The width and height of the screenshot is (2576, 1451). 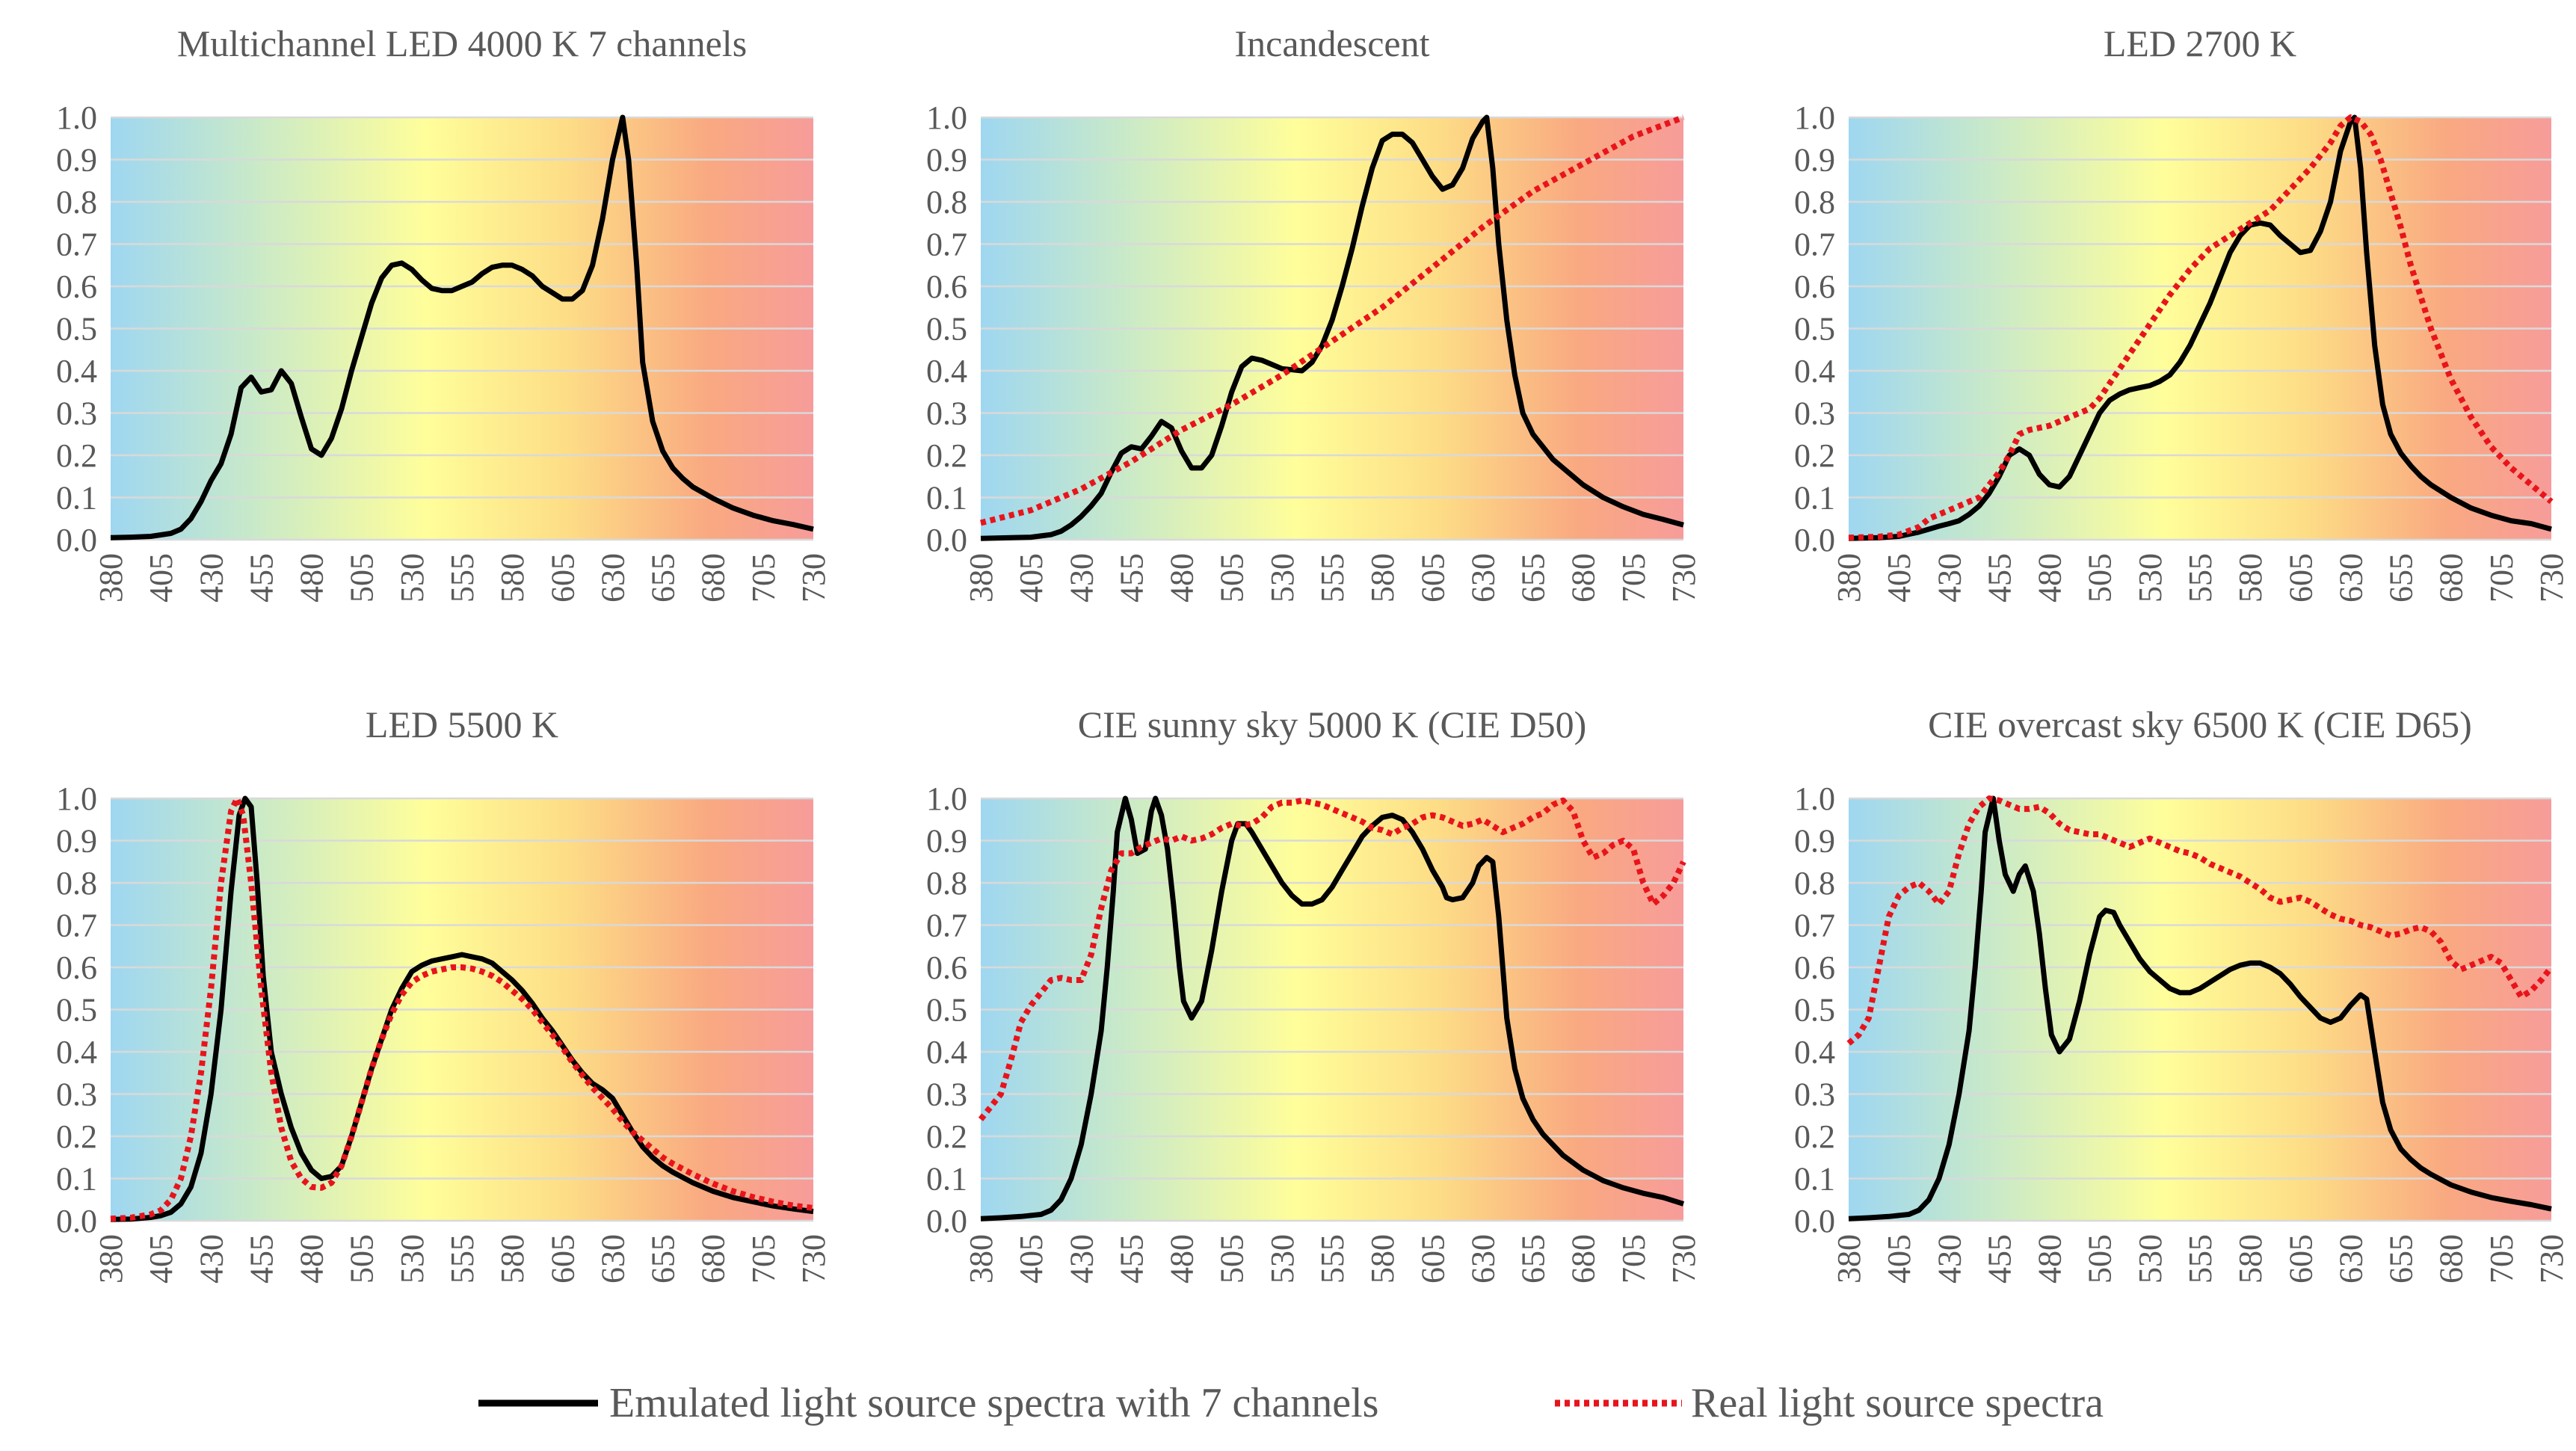 What do you see at coordinates (76, 245) in the screenshot?
I see `y-tick-label: 0.7` at bounding box center [76, 245].